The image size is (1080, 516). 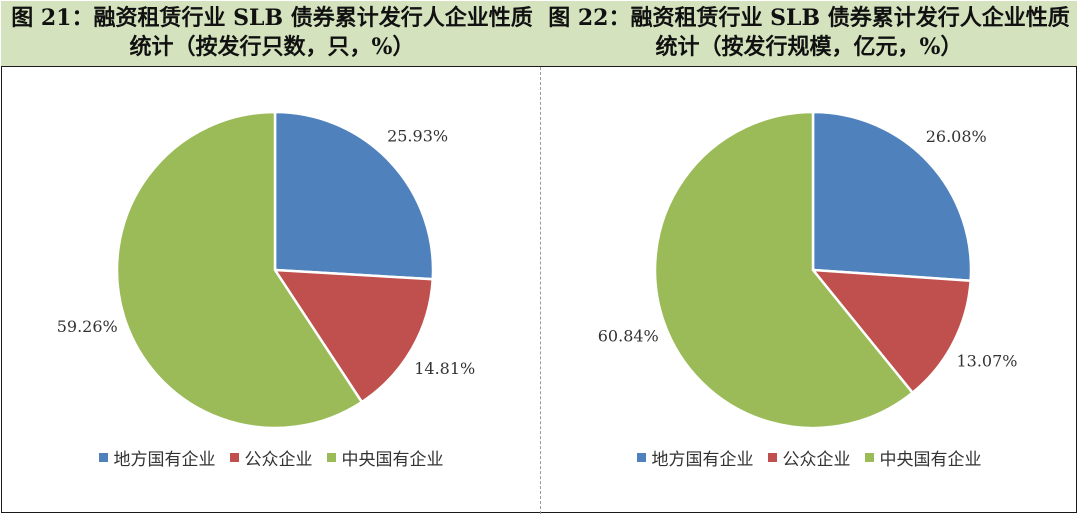 I want to click on chart-title-right-line1: 图 22：融资租赁行业 SLB 债券累计发行人企业性质, so click(x=809, y=18).